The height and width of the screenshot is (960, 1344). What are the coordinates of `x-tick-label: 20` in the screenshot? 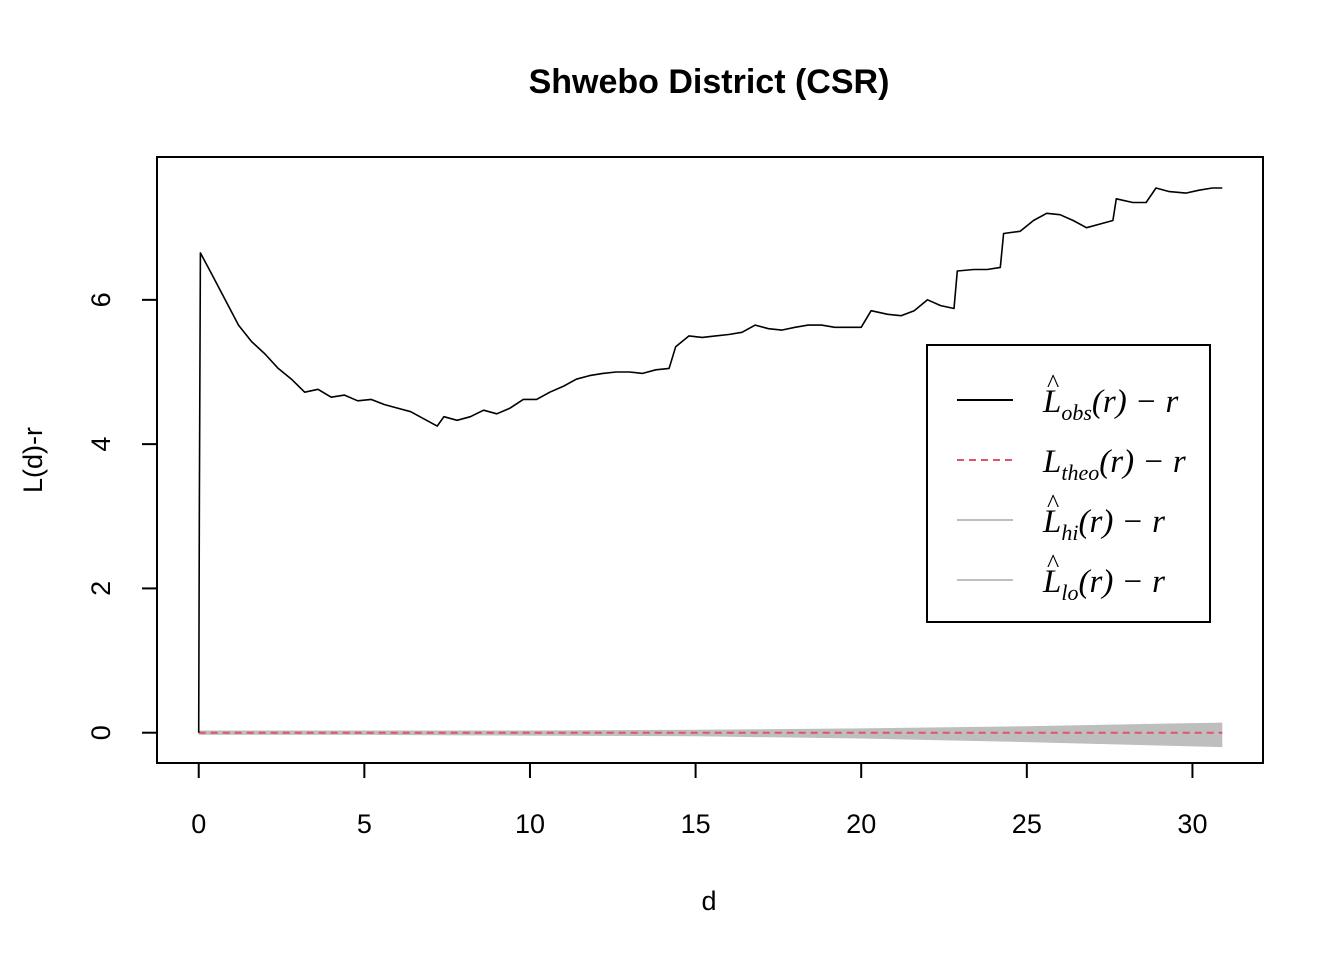 It's located at (861, 824).